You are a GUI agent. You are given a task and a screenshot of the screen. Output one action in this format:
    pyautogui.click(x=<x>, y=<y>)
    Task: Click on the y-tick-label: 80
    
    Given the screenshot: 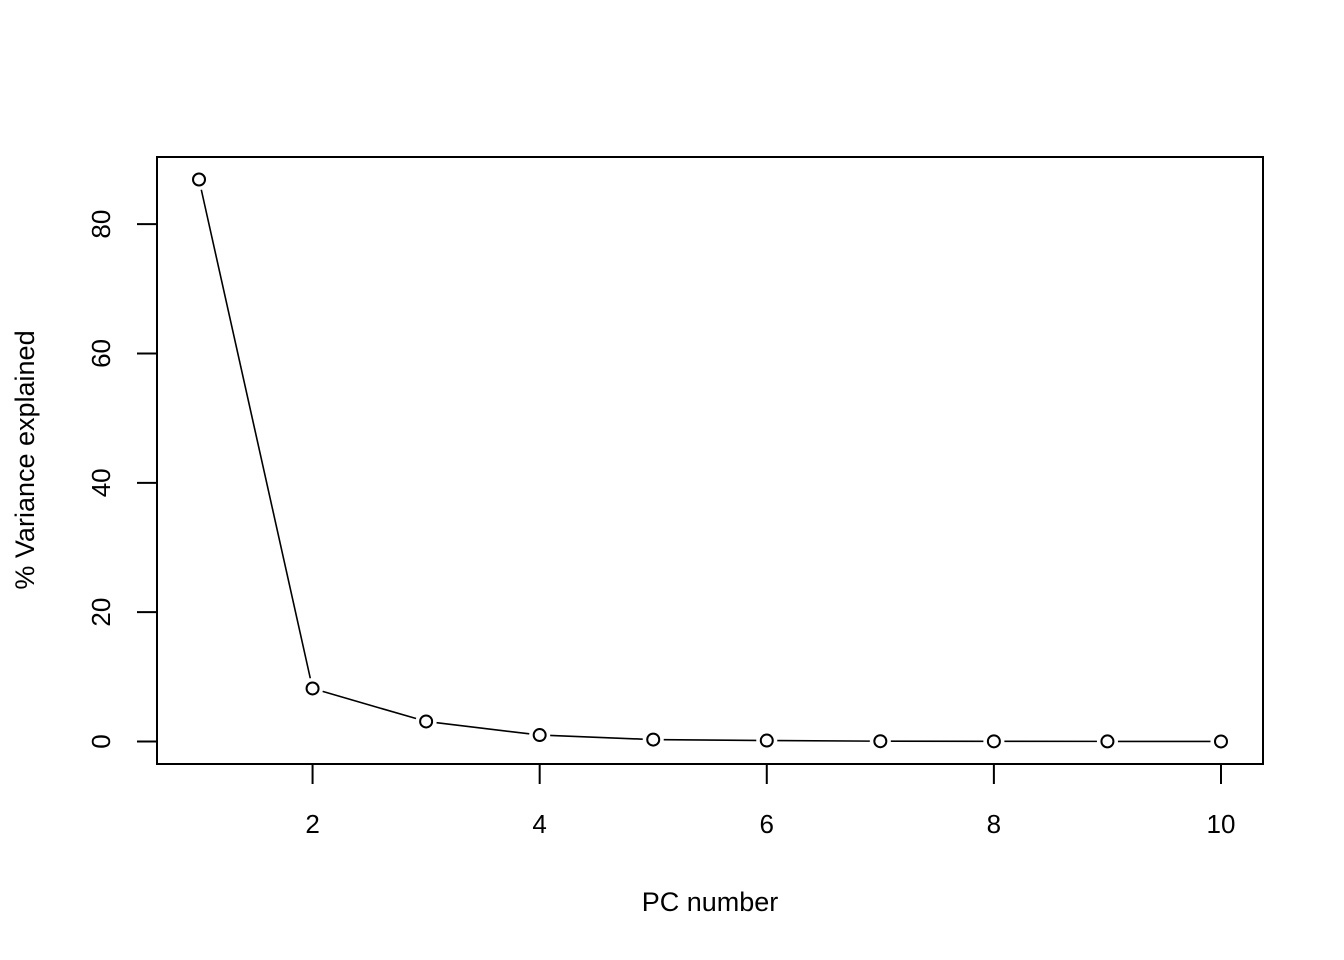 What is the action you would take?
    pyautogui.click(x=101, y=224)
    